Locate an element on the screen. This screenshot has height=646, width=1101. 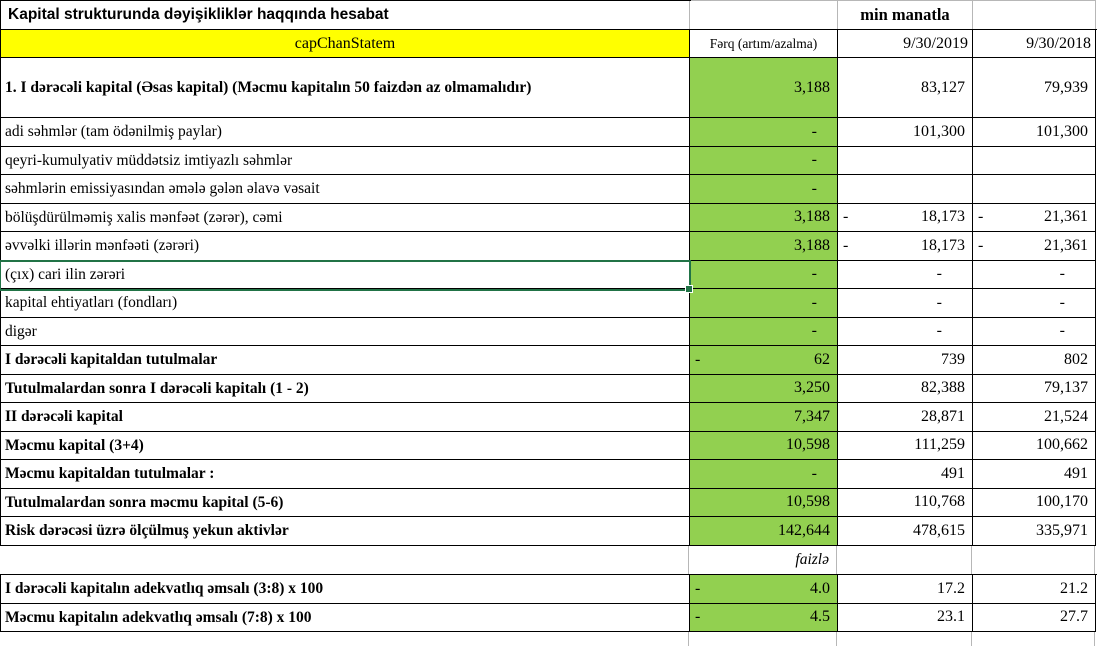
value-2018-cell: 100,170 is located at coordinates (1034, 502).